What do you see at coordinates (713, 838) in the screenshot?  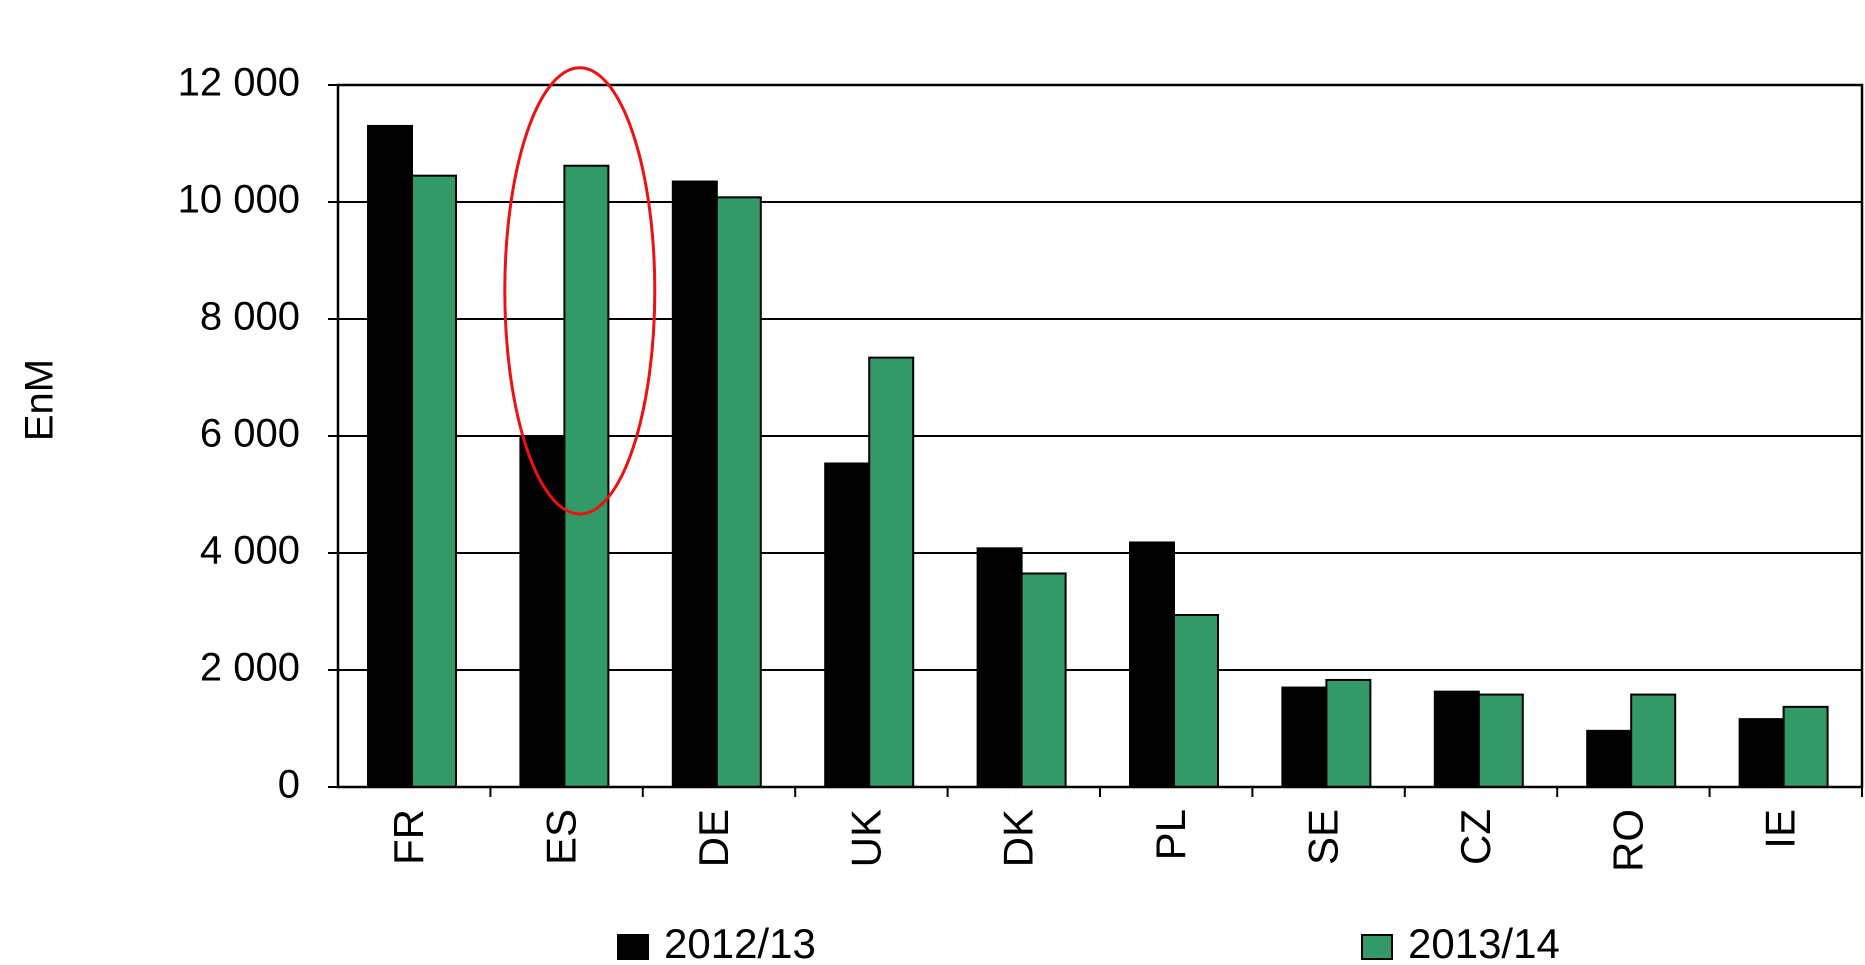 I see `x-tick-label-DE: DE` at bounding box center [713, 838].